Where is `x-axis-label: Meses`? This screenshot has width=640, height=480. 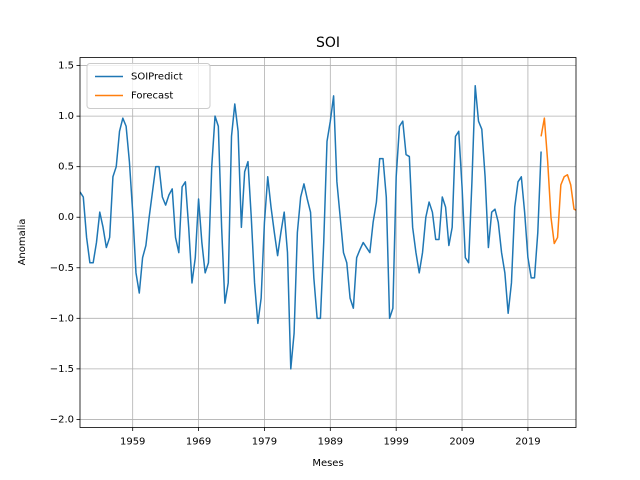
x-axis-label: Meses is located at coordinates (327, 463).